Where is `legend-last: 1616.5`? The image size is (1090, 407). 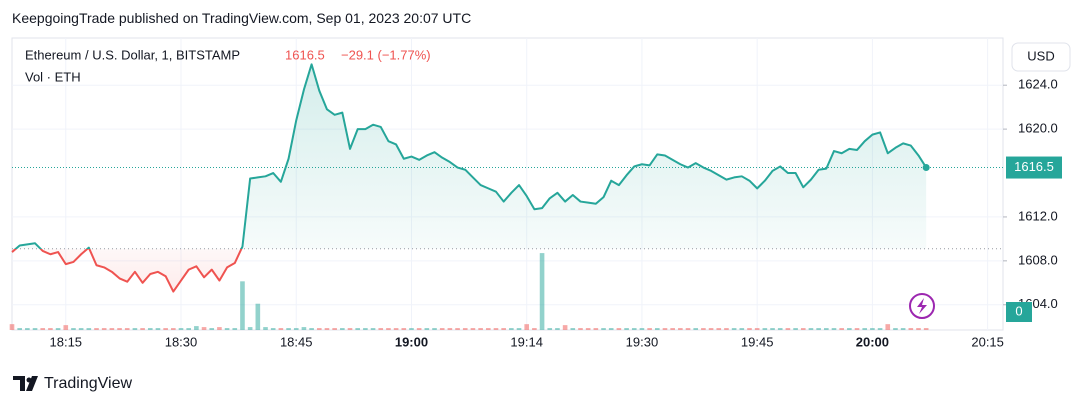
legend-last: 1616.5 is located at coordinates (305, 54).